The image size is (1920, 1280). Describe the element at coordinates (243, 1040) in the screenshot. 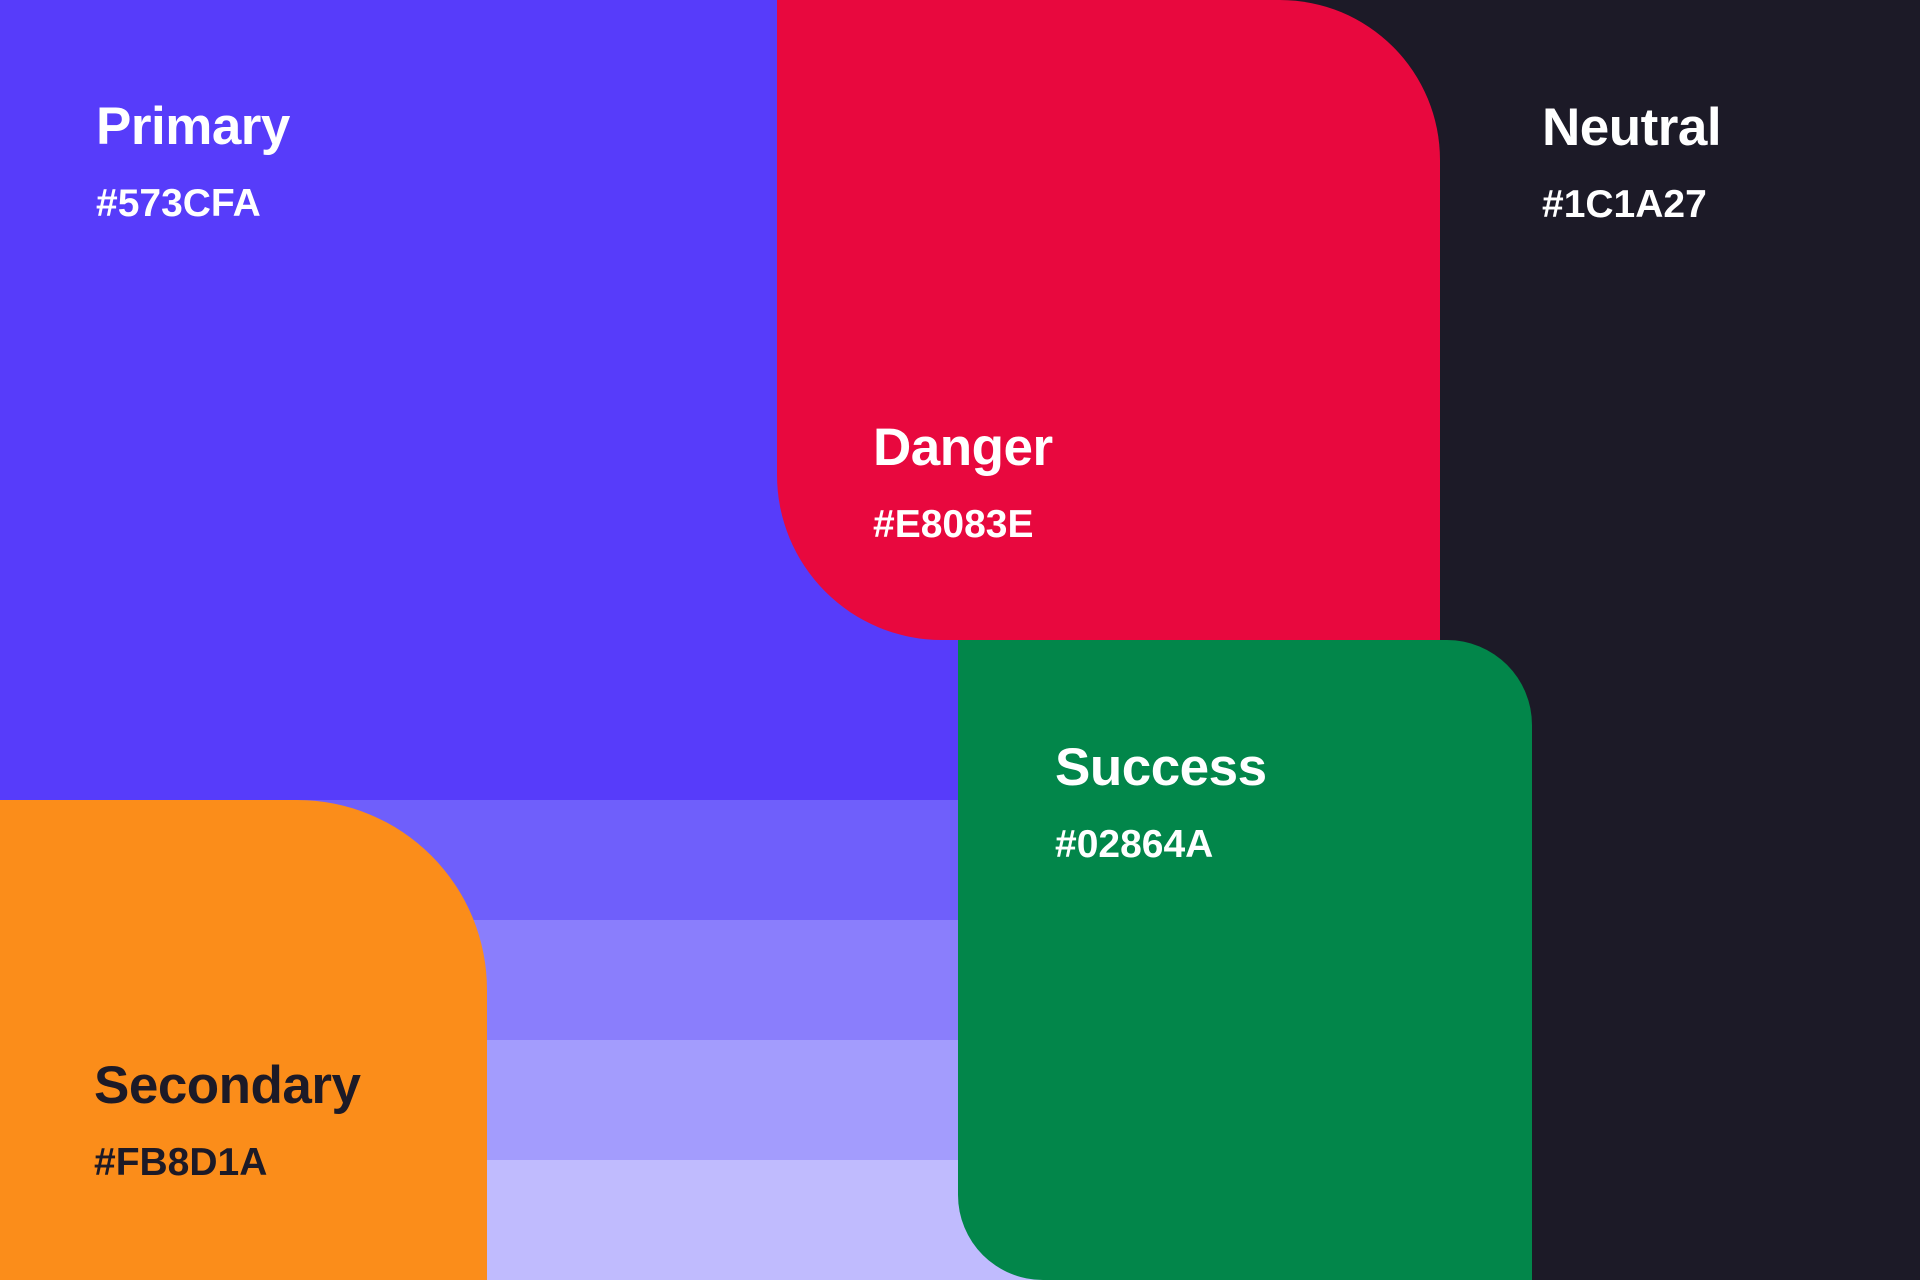

I see `secondary-swatch` at that location.